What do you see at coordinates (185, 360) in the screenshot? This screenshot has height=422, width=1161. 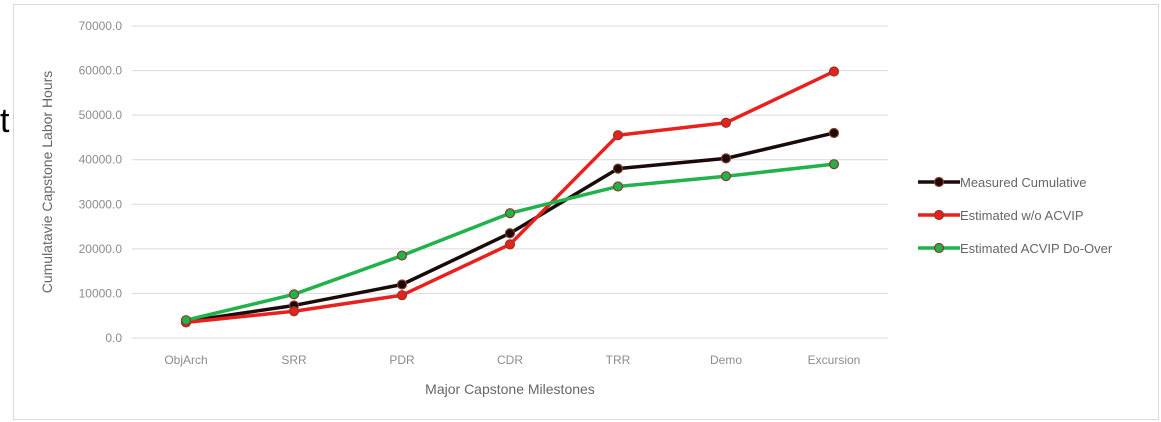 I see `x-tick-label: ObjArch` at bounding box center [185, 360].